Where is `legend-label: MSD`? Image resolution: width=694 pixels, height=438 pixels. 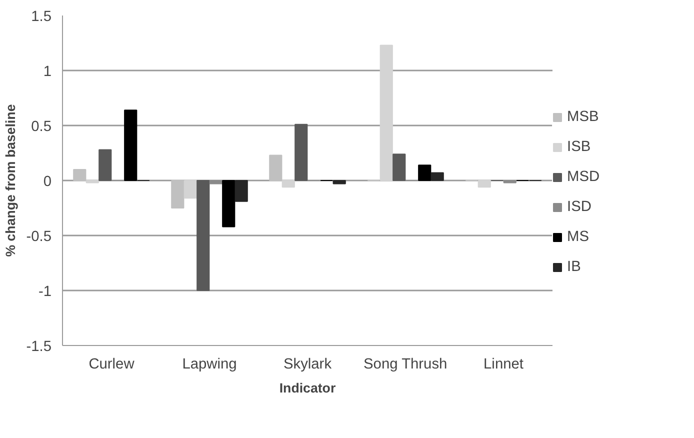
legend-label: MSD is located at coordinates (583, 177).